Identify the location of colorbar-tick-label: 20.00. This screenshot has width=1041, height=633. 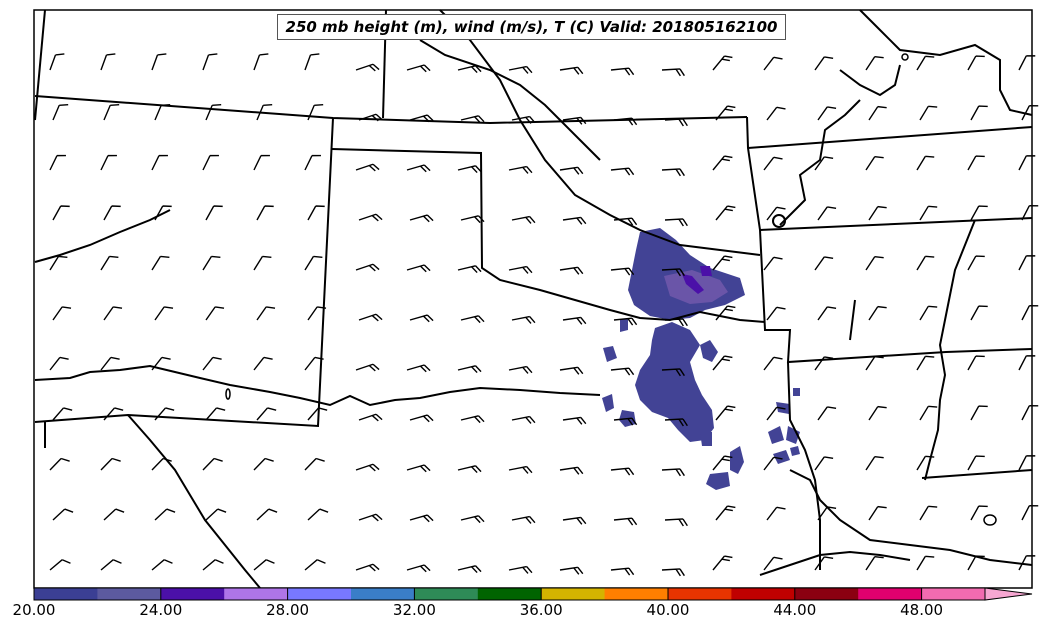
(34, 610).